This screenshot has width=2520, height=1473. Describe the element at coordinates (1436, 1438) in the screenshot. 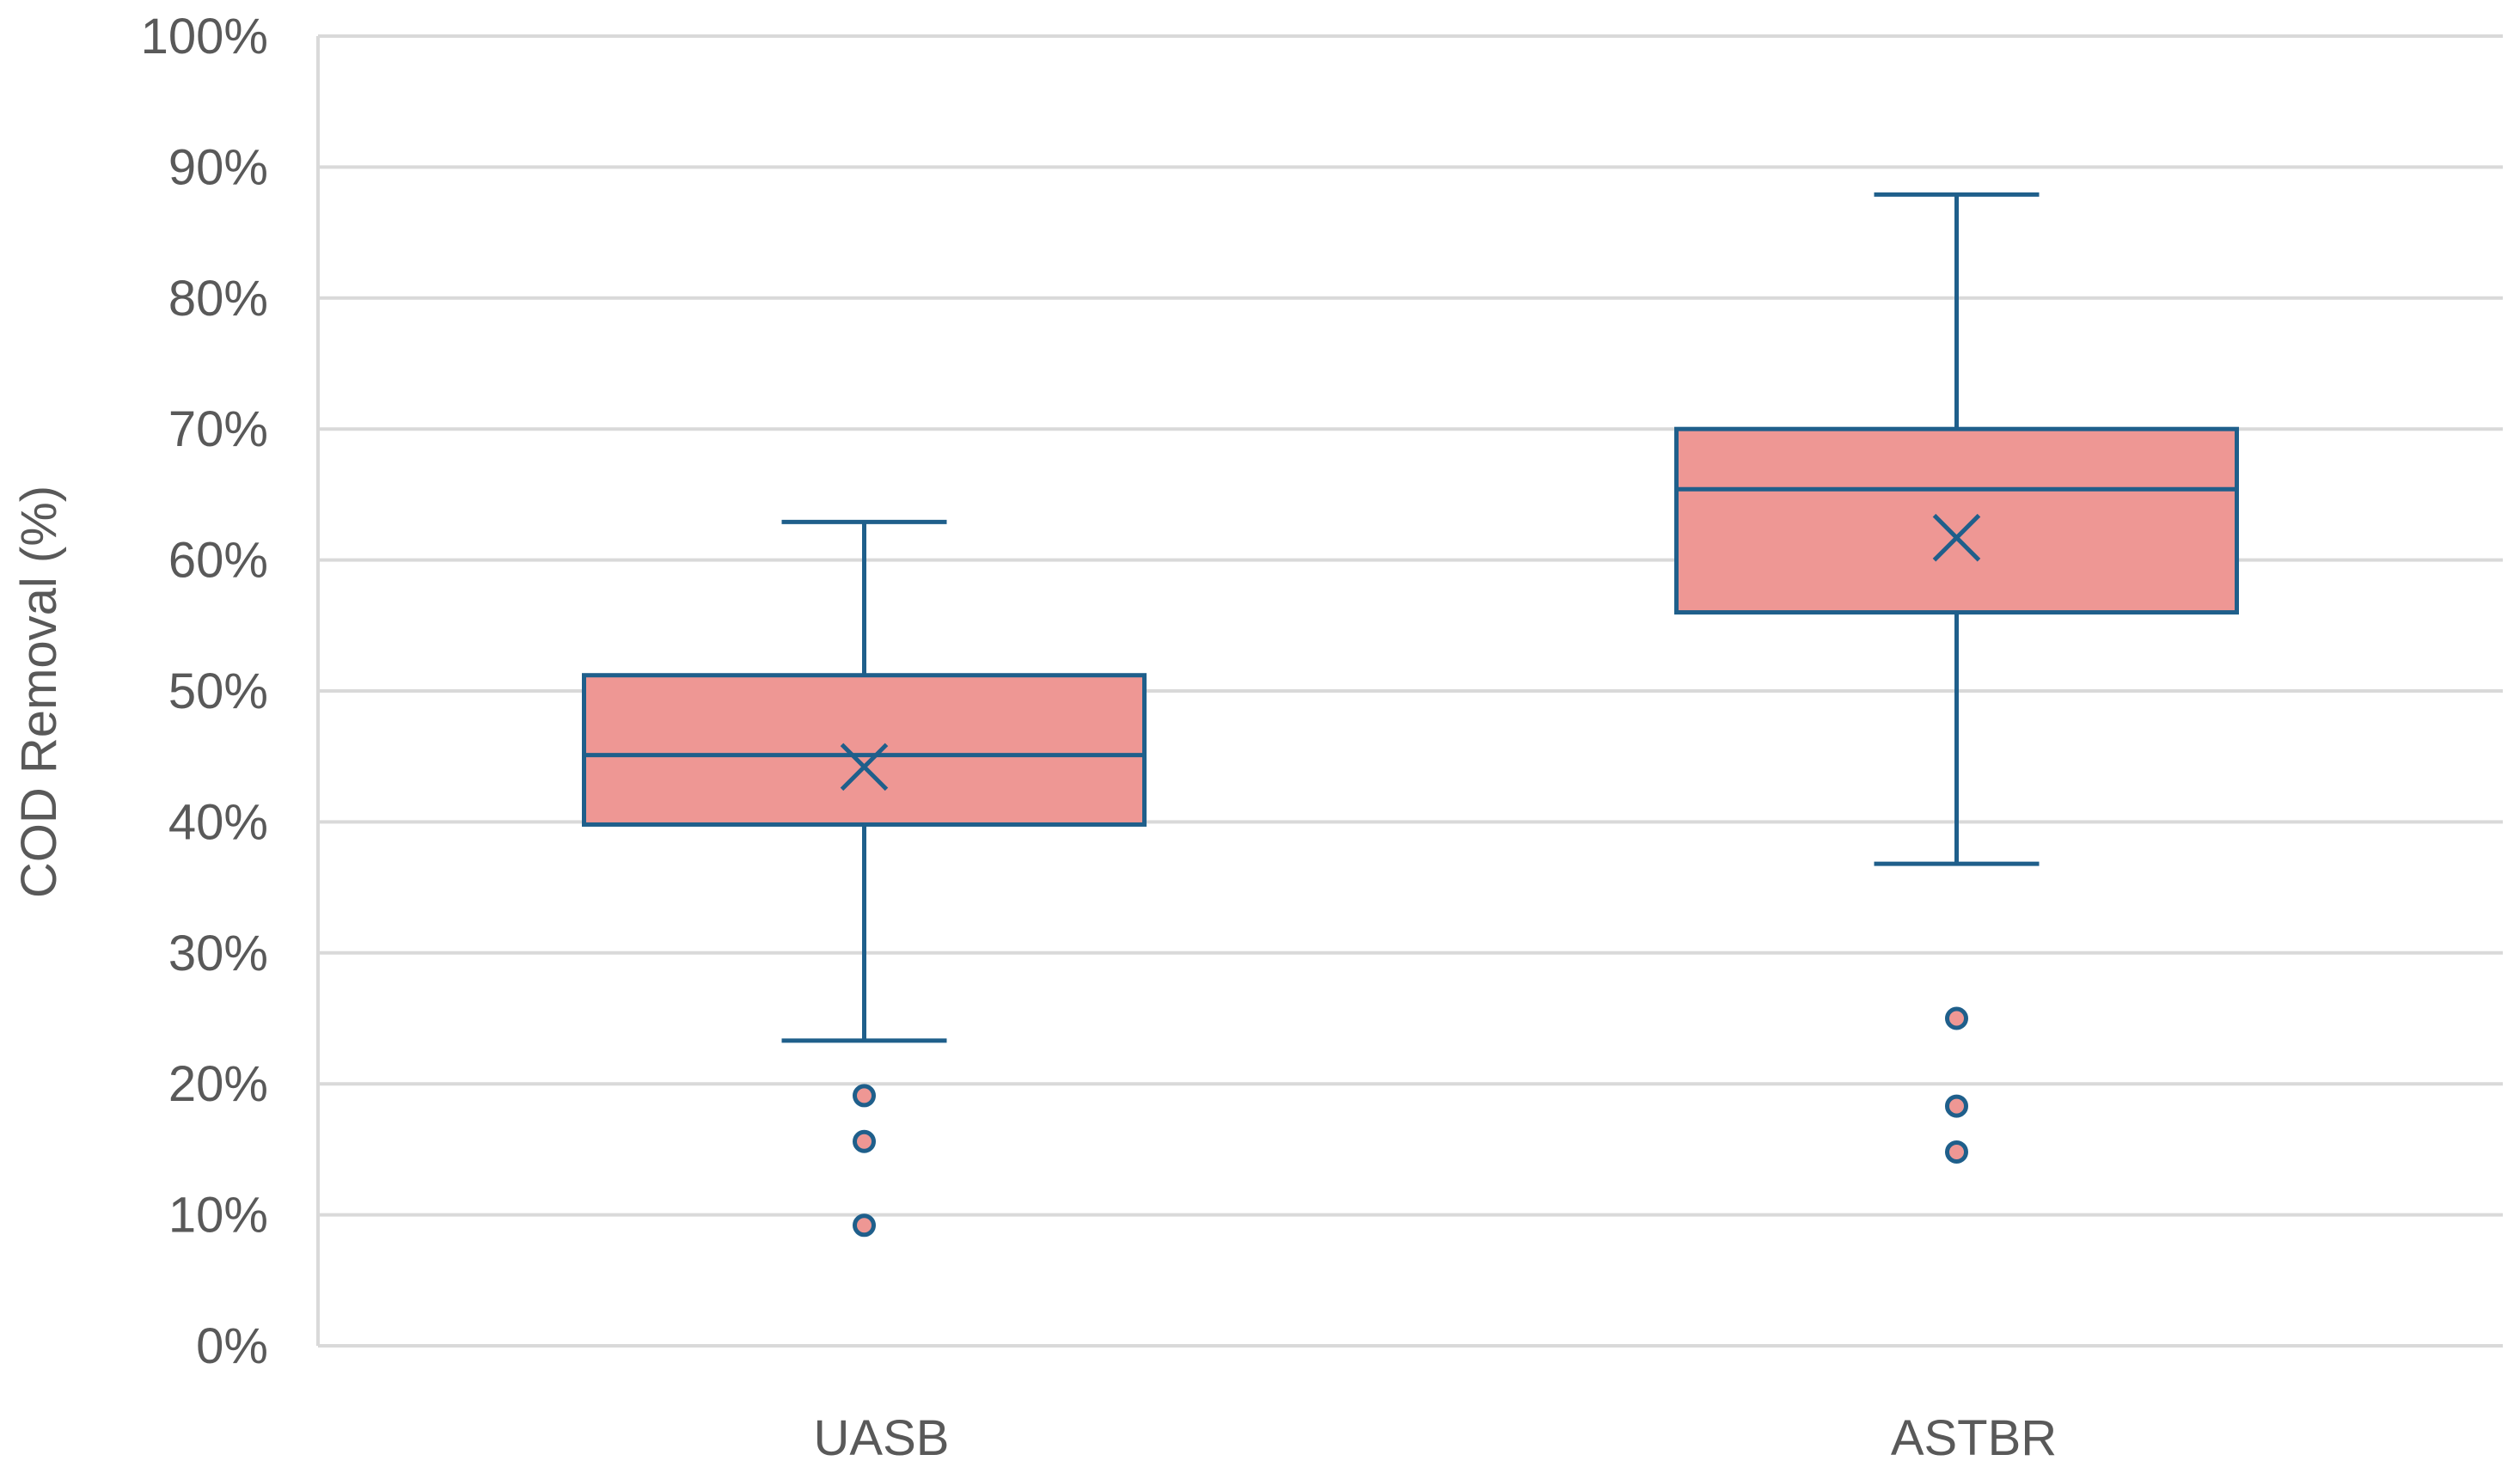

I see `x-axis-category-labels: UASB ASTBR` at that location.